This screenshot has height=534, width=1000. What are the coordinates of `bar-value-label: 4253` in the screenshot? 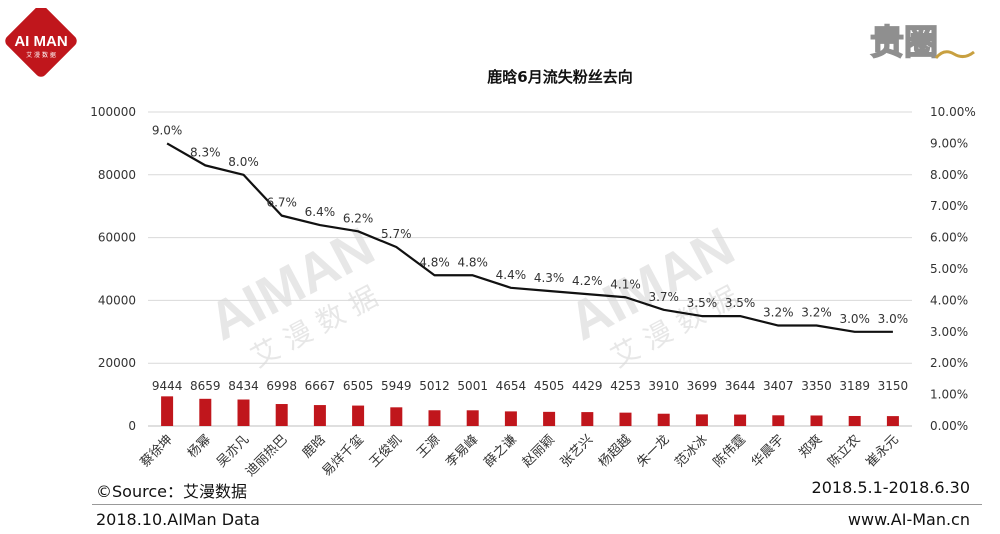 It's located at (625, 386).